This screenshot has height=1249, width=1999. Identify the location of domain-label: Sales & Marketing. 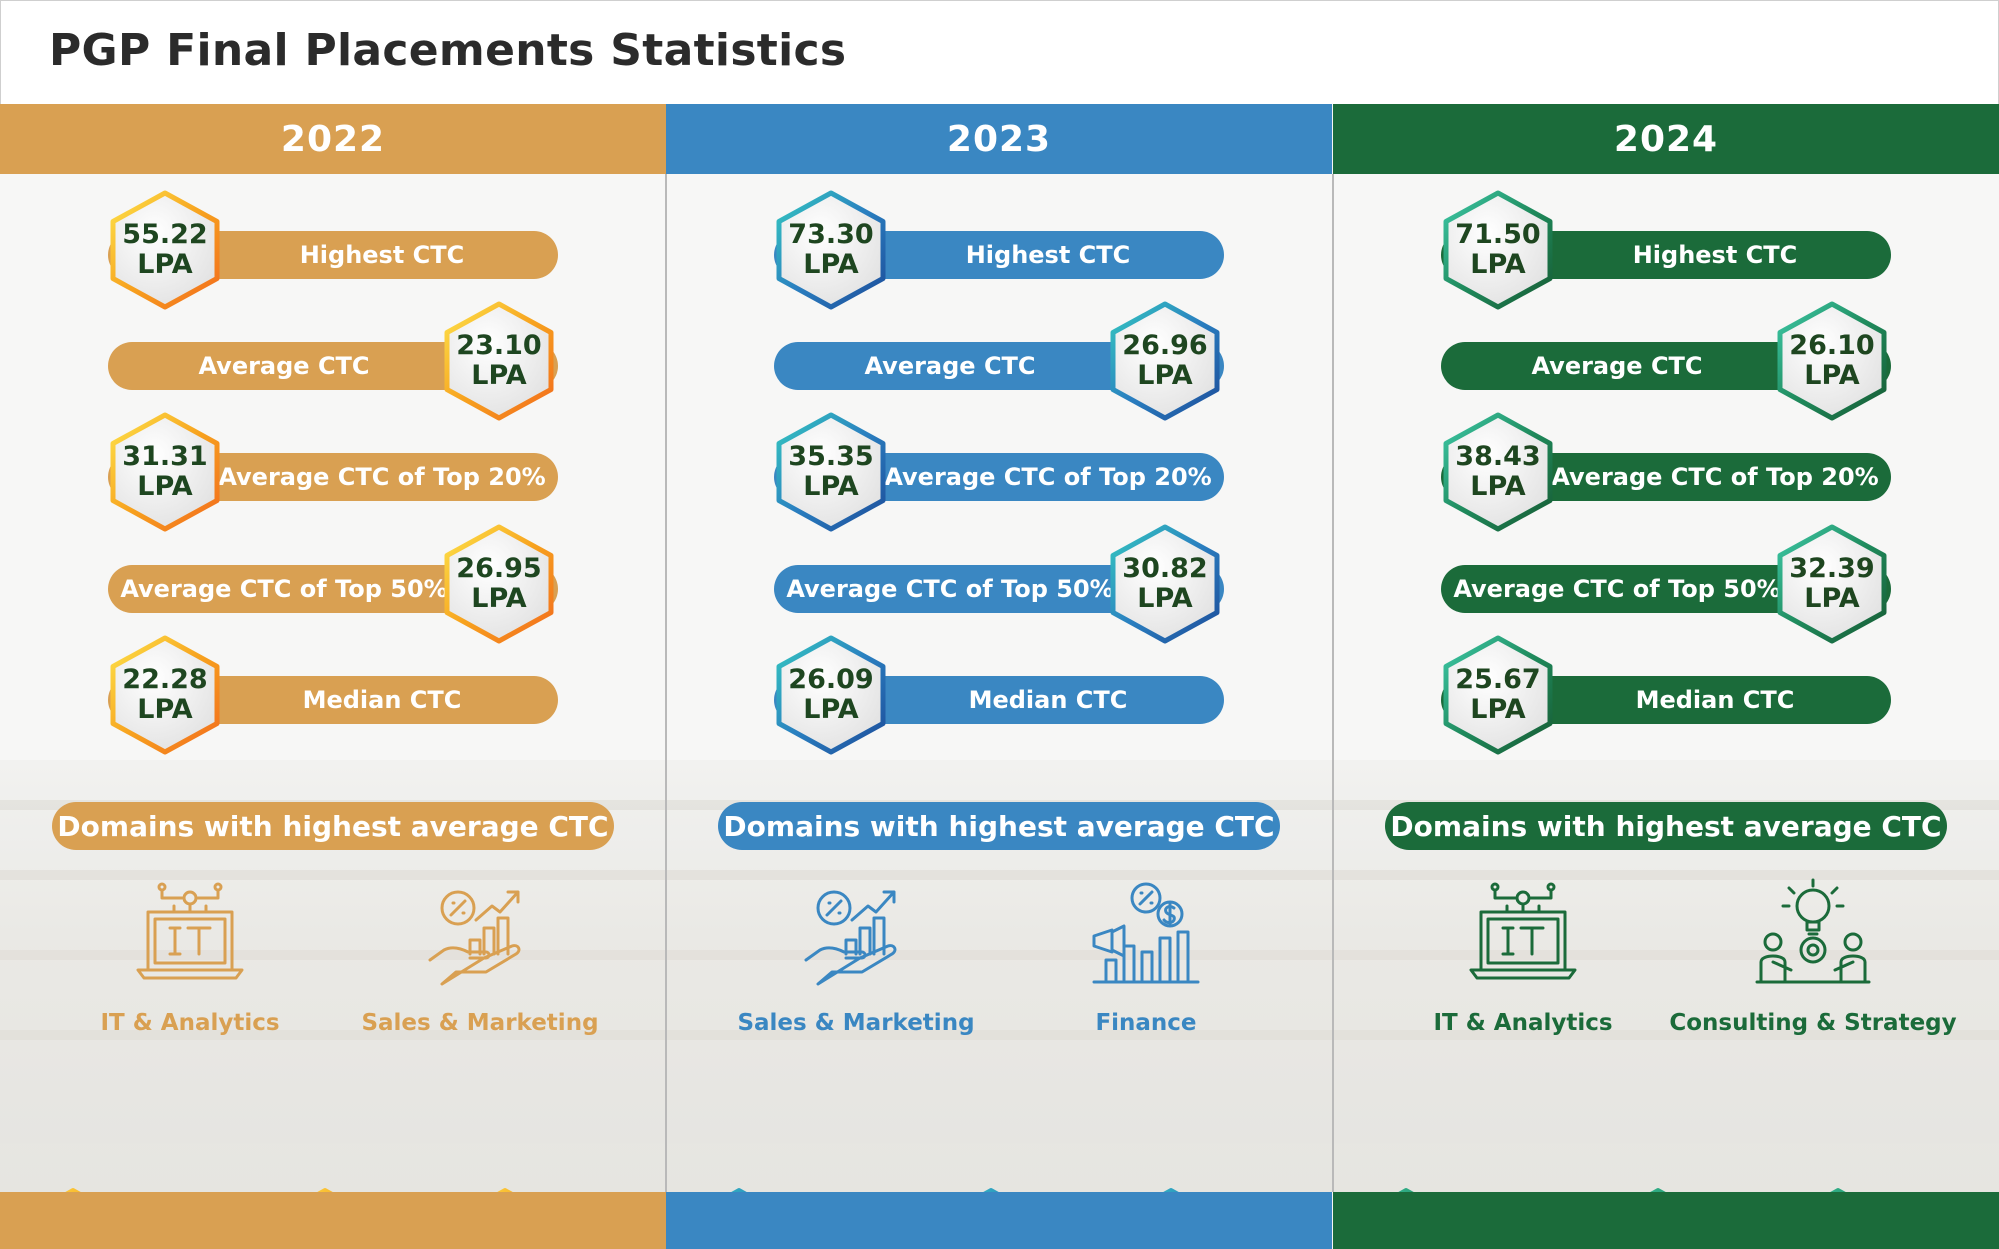
(856, 1023).